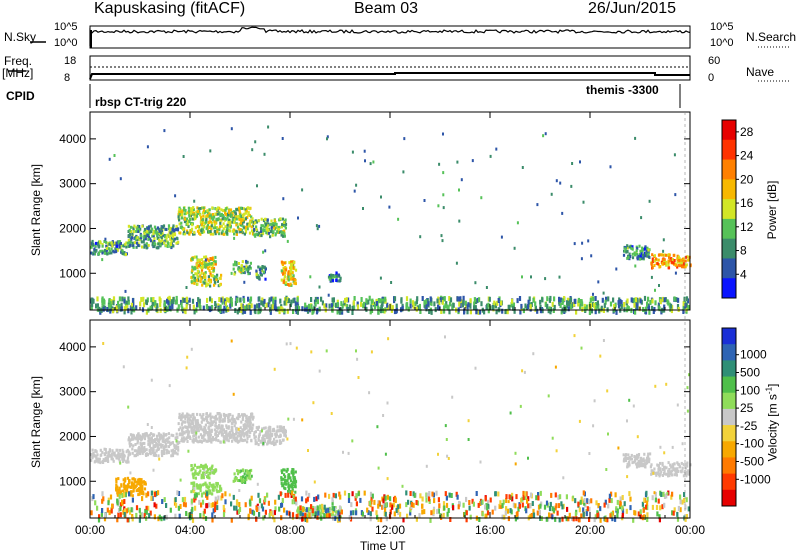 Image resolution: width=800 pixels, height=554 pixels. What do you see at coordinates (72, 184) in the screenshot?
I see `power-ytick-label: 3000` at bounding box center [72, 184].